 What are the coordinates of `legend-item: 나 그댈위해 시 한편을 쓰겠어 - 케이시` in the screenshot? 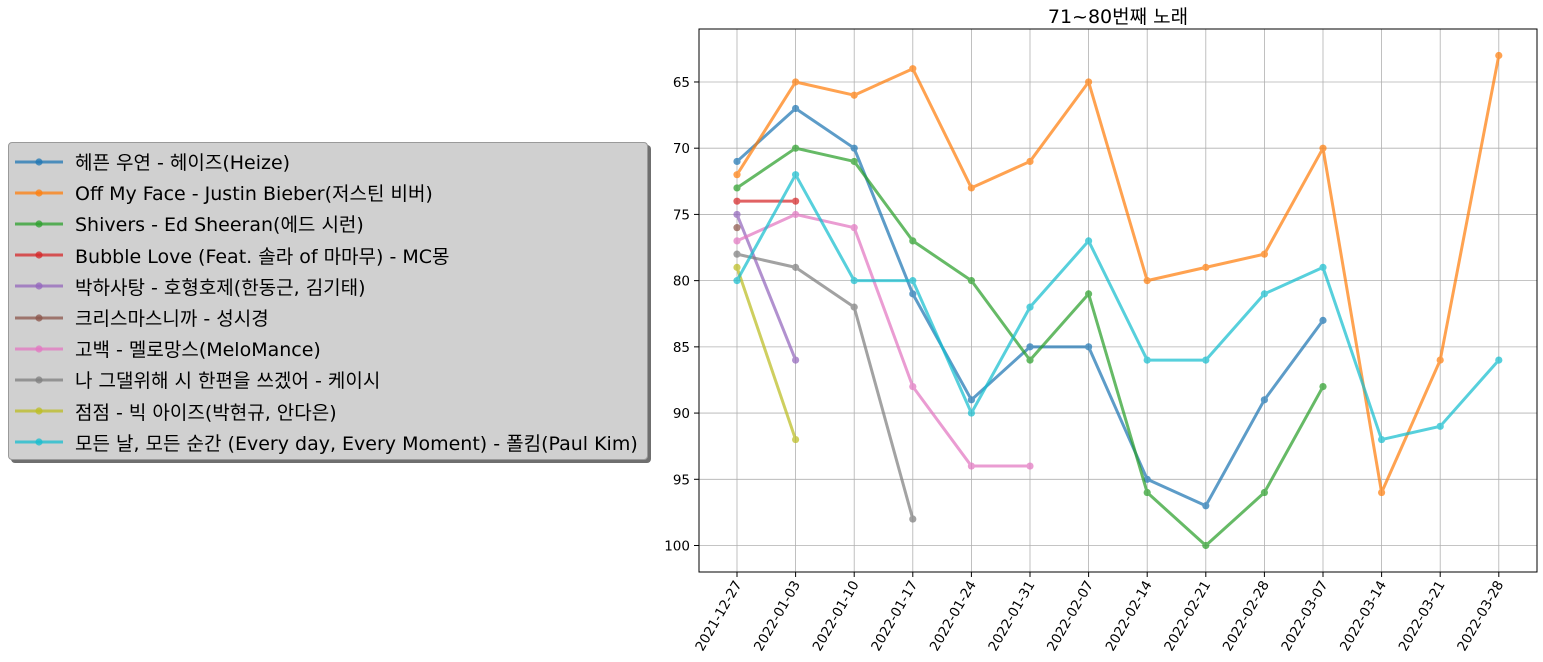 It's located at (328, 379).